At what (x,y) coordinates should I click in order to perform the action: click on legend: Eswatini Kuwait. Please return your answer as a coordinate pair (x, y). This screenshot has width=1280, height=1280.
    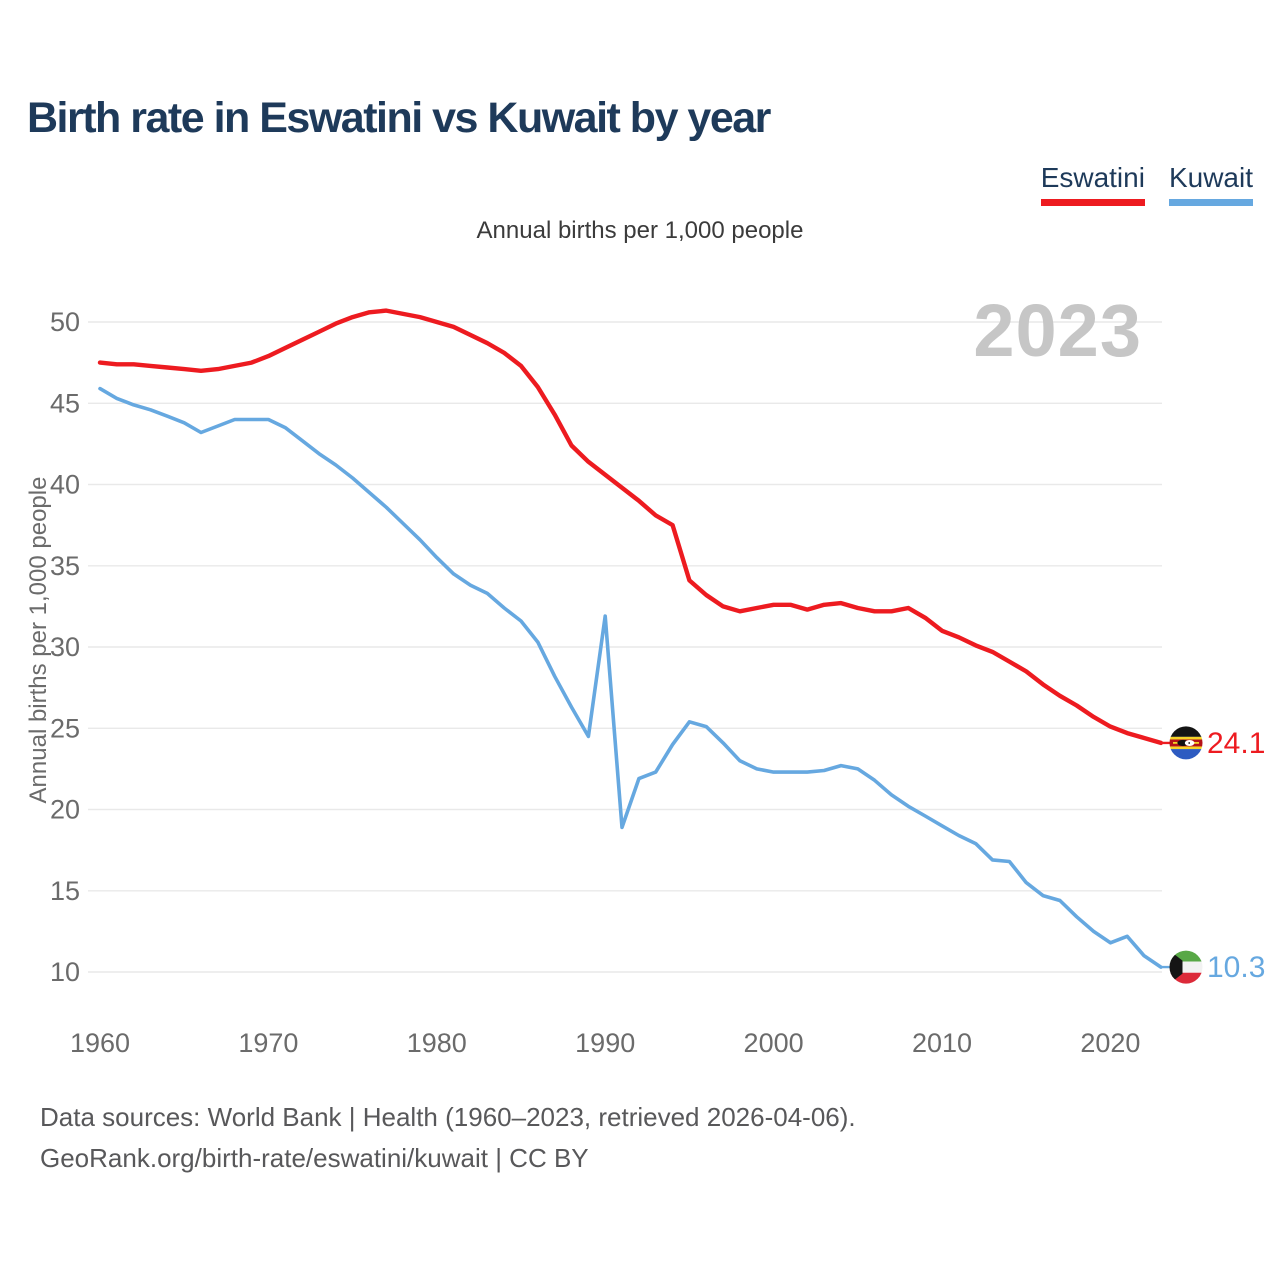
    Looking at the image, I should click on (1146, 184).